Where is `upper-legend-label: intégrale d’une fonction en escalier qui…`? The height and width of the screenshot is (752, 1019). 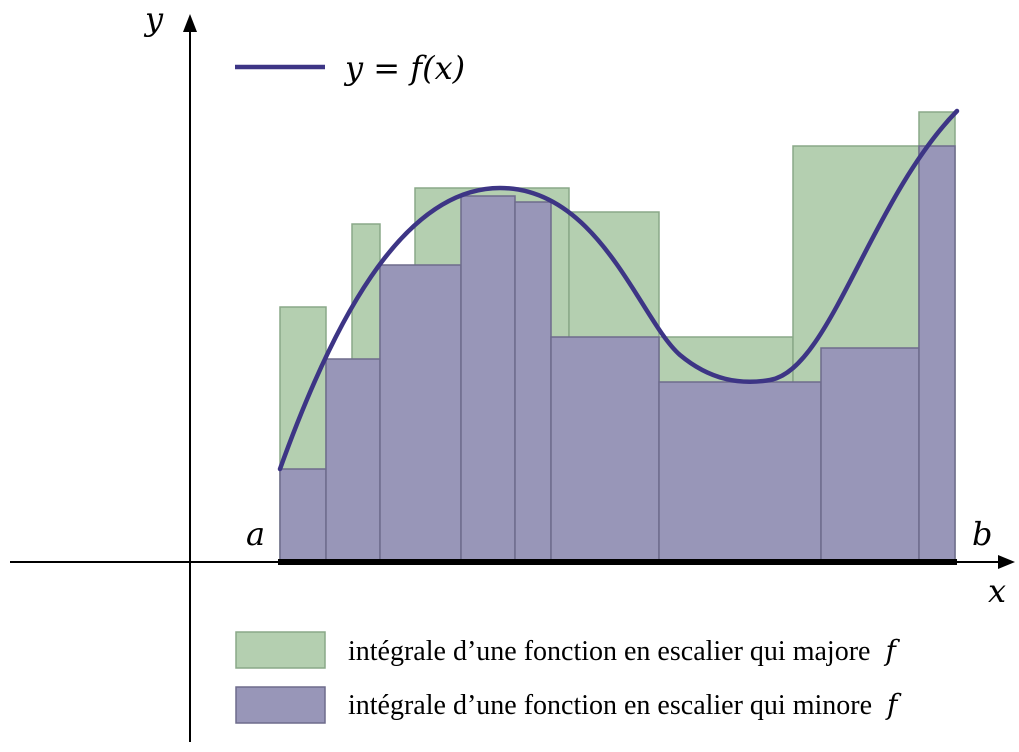
upper-legend-label: intégrale d’une fonction en escalier qui… is located at coordinates (609, 651).